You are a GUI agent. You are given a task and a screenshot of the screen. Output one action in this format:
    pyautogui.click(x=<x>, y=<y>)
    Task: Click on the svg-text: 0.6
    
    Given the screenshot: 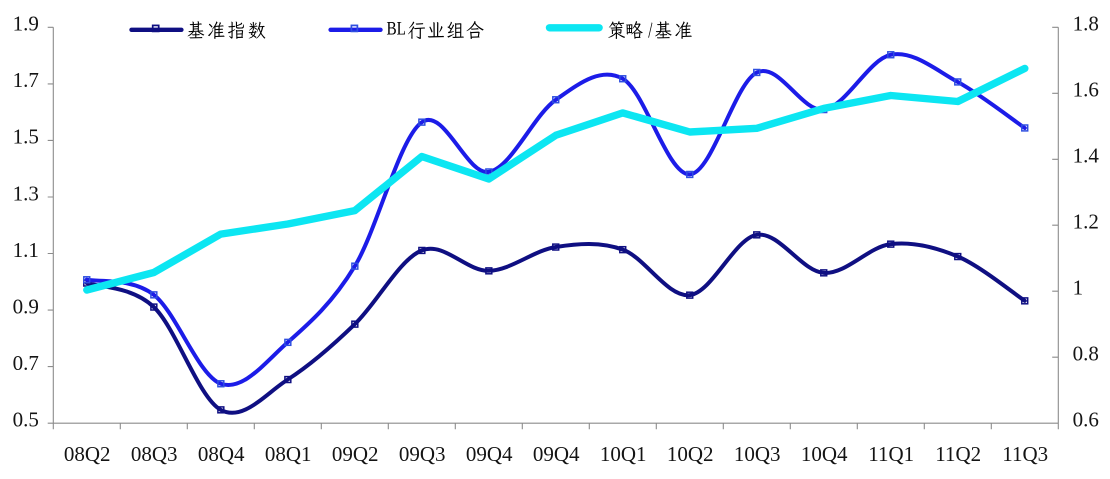 What is the action you would take?
    pyautogui.click(x=1086, y=420)
    